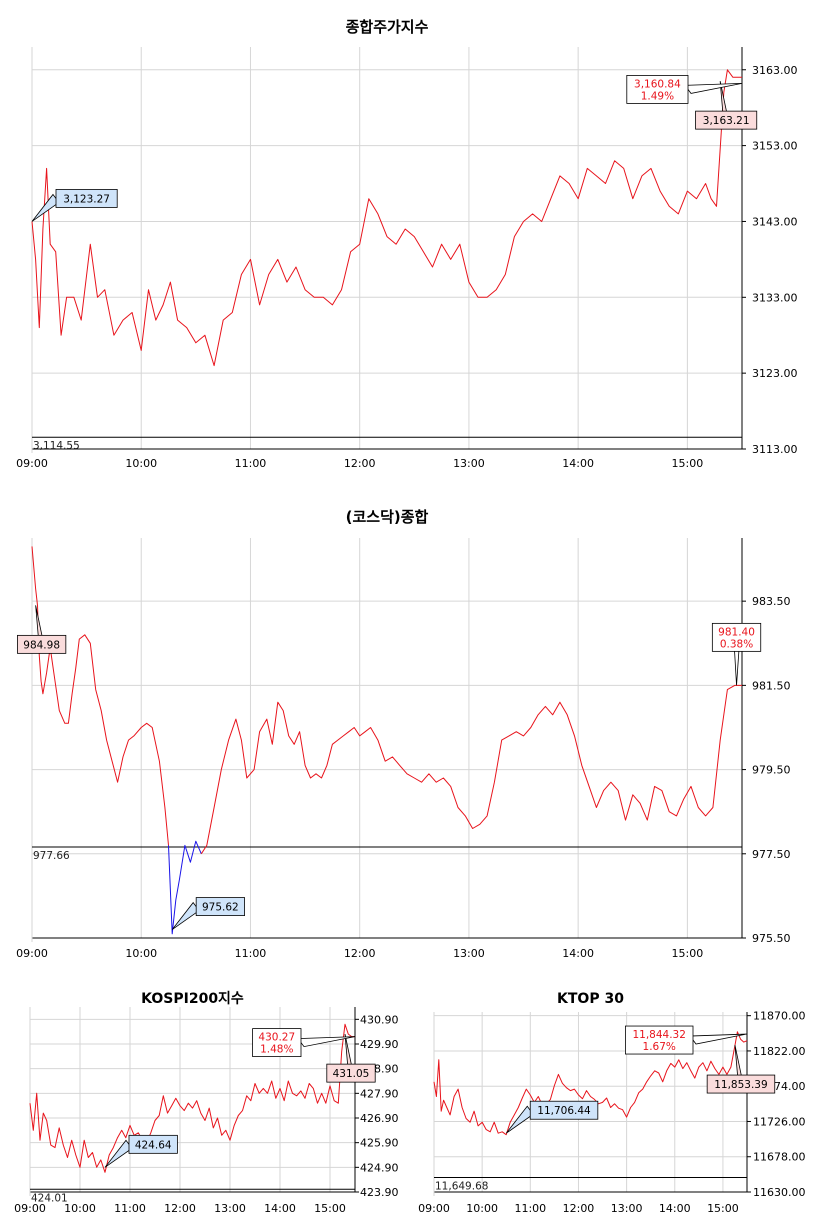 The height and width of the screenshot is (1220, 833). I want to click on y-tick-label: 11822.00, so click(779, 1051).